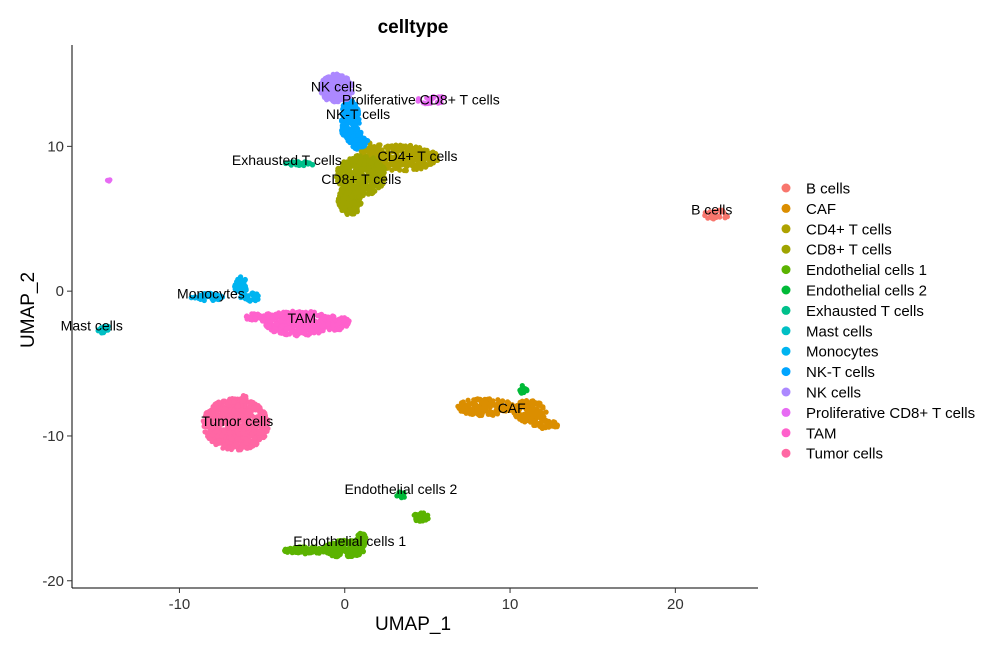 Image resolution: width=1000 pixels, height=650 pixels. I want to click on cluster-label-tam: TAM, so click(302, 318).